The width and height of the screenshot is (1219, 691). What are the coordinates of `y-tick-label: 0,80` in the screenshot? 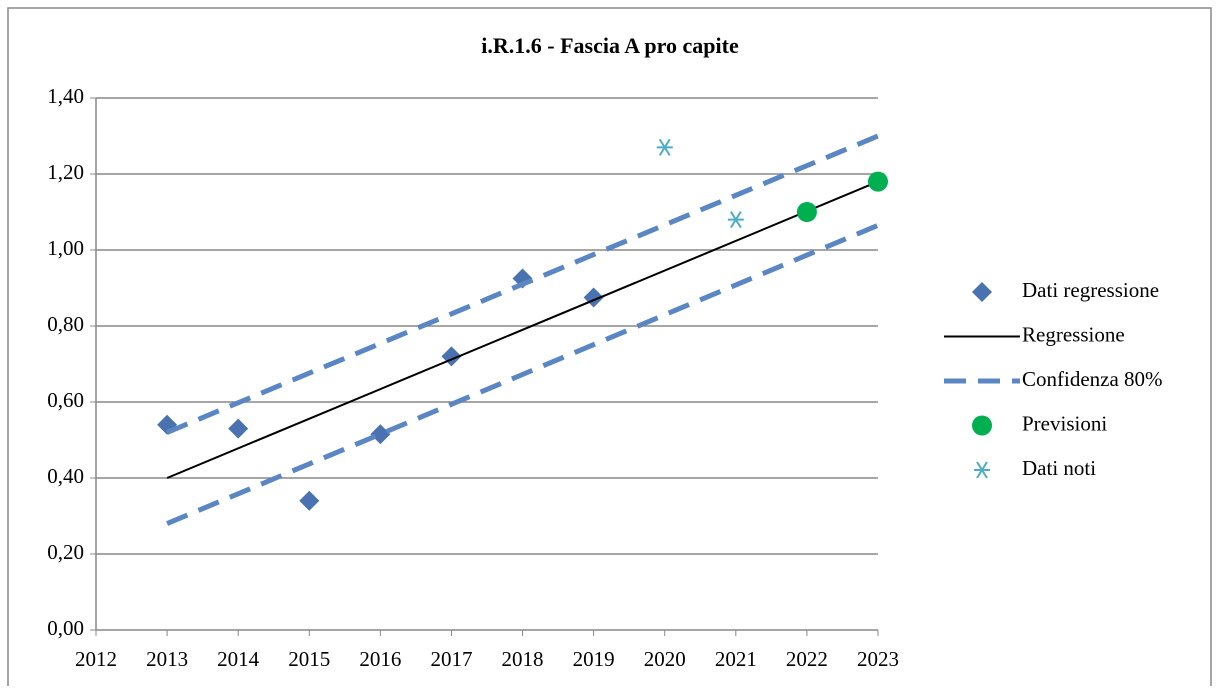 It's located at (65, 324).